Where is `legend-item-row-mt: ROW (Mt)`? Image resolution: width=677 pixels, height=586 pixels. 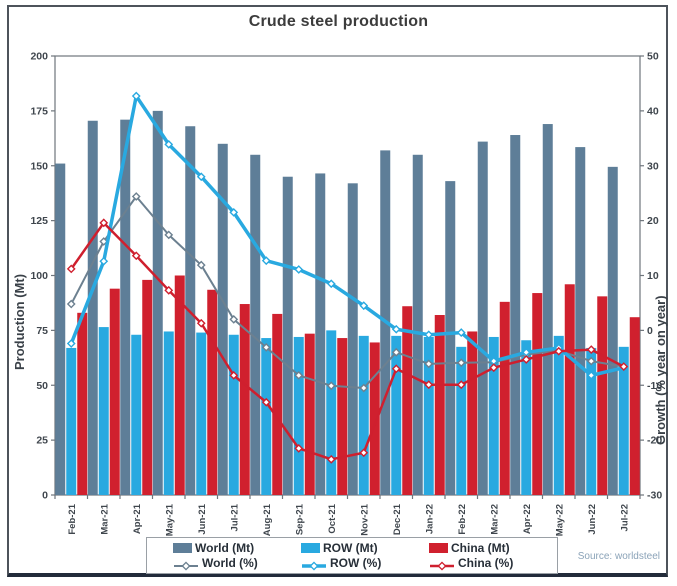
legend-item-row-mt: ROW (Mt) is located at coordinates (365, 548).